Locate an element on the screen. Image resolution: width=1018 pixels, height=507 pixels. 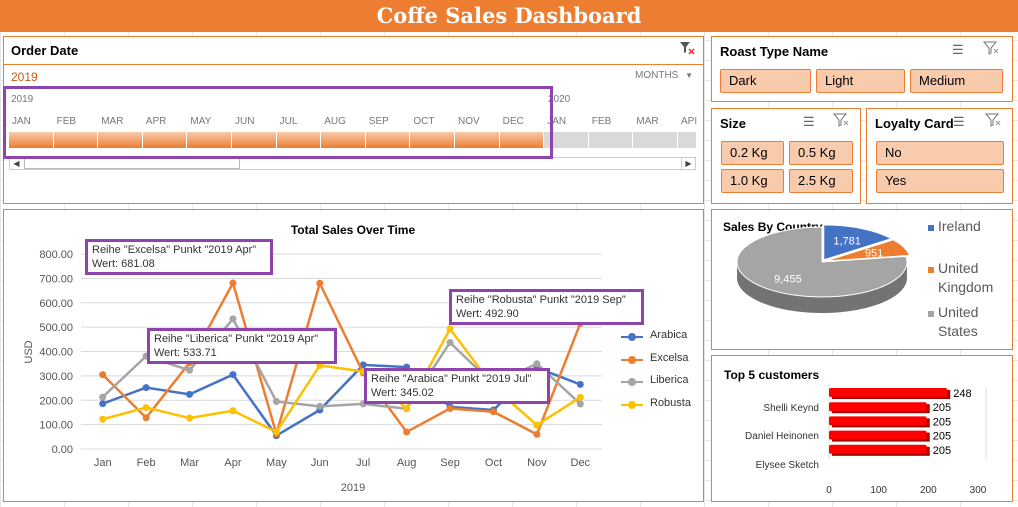
roast-type-slicer: Roast Type Name ☰ Dark Light Medium is located at coordinates (862, 69).